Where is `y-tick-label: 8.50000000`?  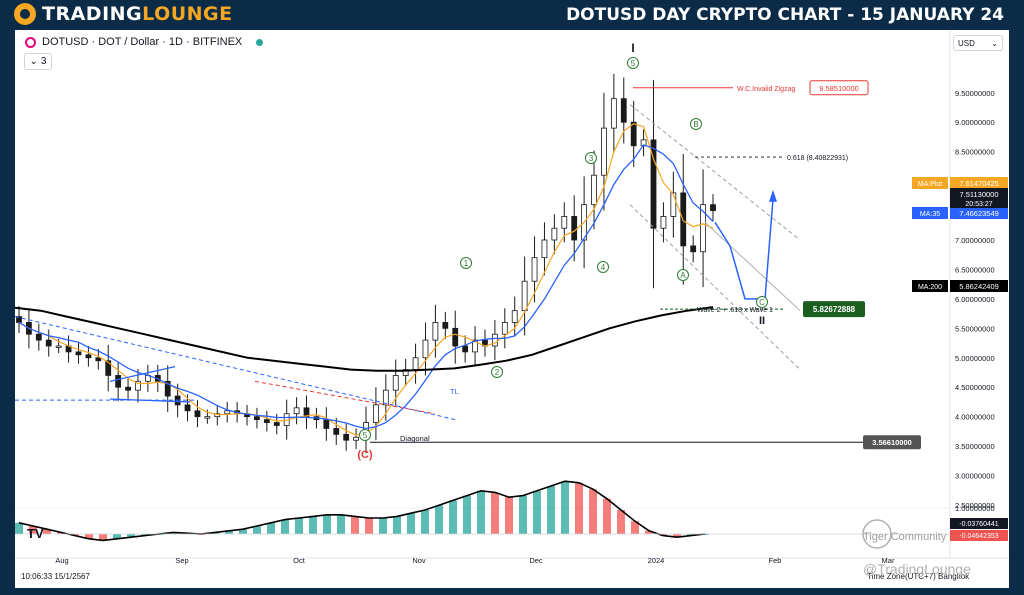 y-tick-label: 8.50000000 is located at coordinates (975, 152).